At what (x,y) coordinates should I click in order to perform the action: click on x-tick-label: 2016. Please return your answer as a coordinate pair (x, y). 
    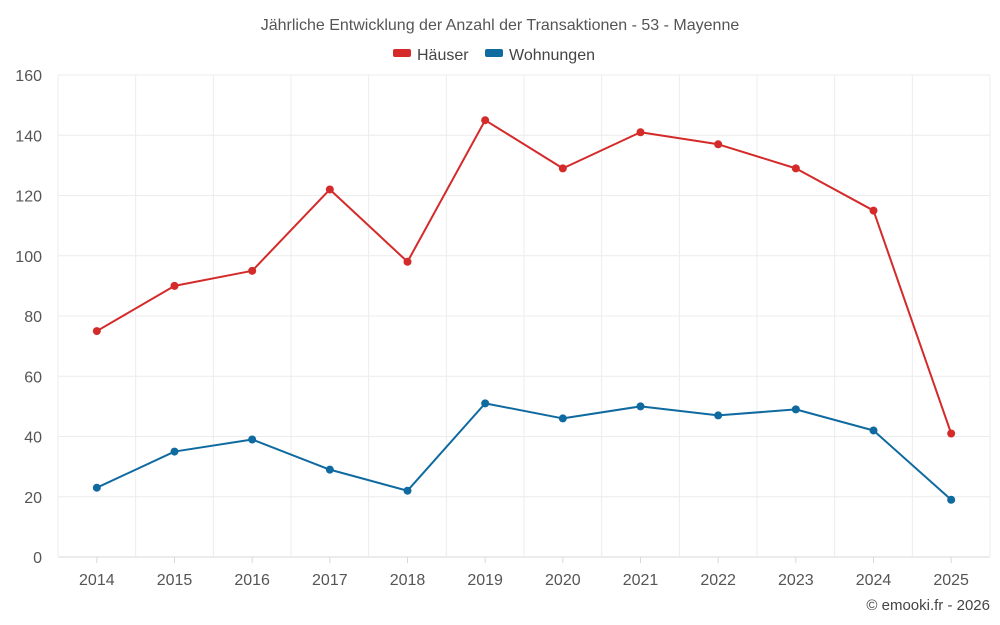
    Looking at the image, I should click on (252, 580).